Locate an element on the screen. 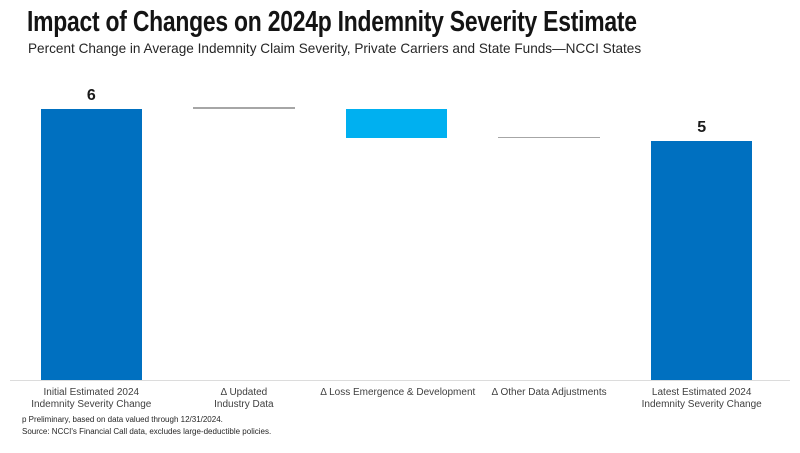 The width and height of the screenshot is (800, 453). category-label: Industry Data is located at coordinates (244, 405).